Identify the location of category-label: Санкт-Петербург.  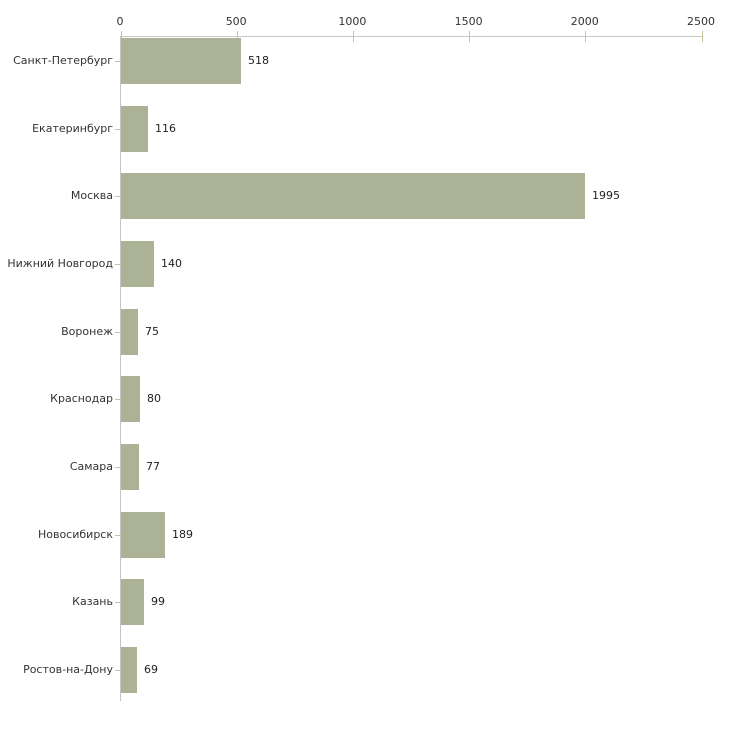
(63, 60).